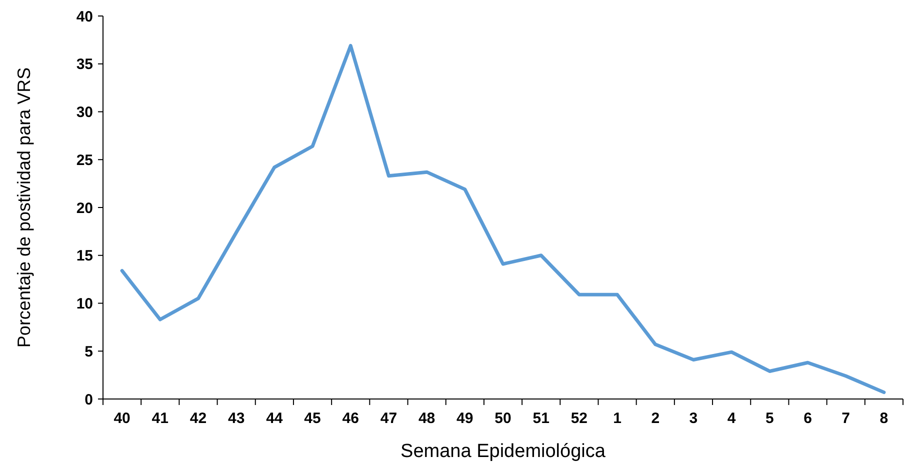 This screenshot has width=908, height=469. I want to click on x-tick-label: 49, so click(465, 418).